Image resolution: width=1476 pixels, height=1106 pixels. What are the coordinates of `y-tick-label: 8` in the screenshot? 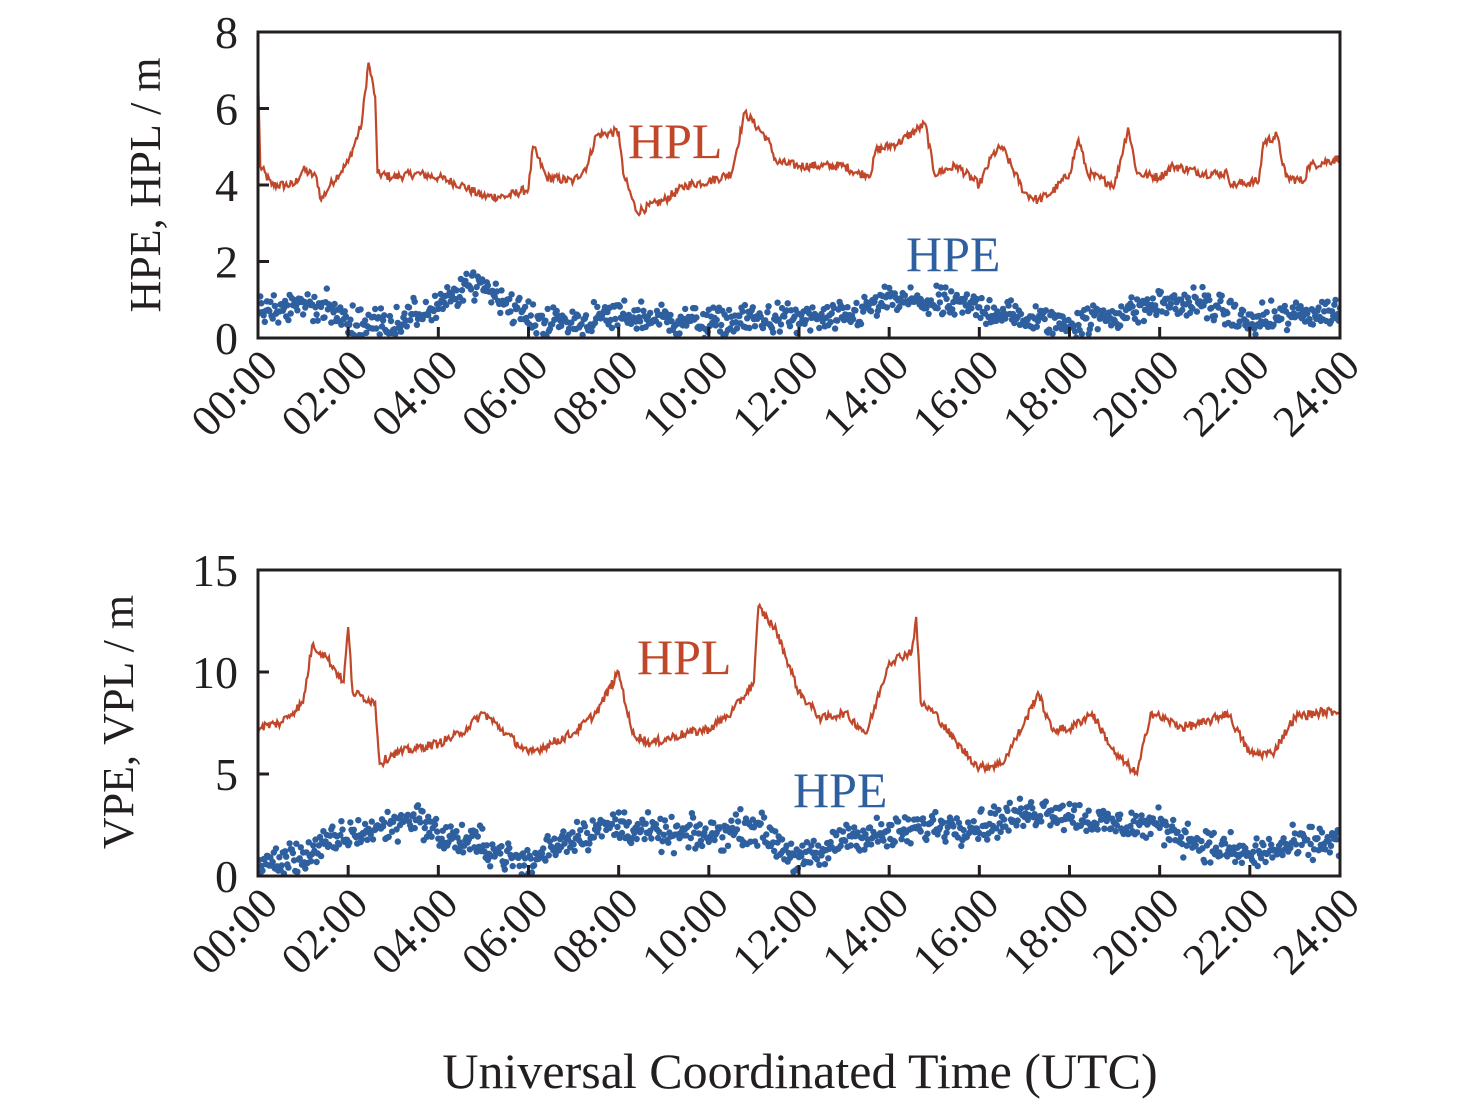 It's located at (226, 32).